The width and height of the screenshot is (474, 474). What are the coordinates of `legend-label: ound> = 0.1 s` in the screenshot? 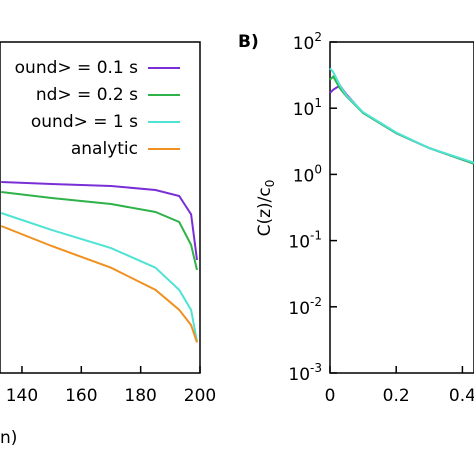 It's located at (76, 68).